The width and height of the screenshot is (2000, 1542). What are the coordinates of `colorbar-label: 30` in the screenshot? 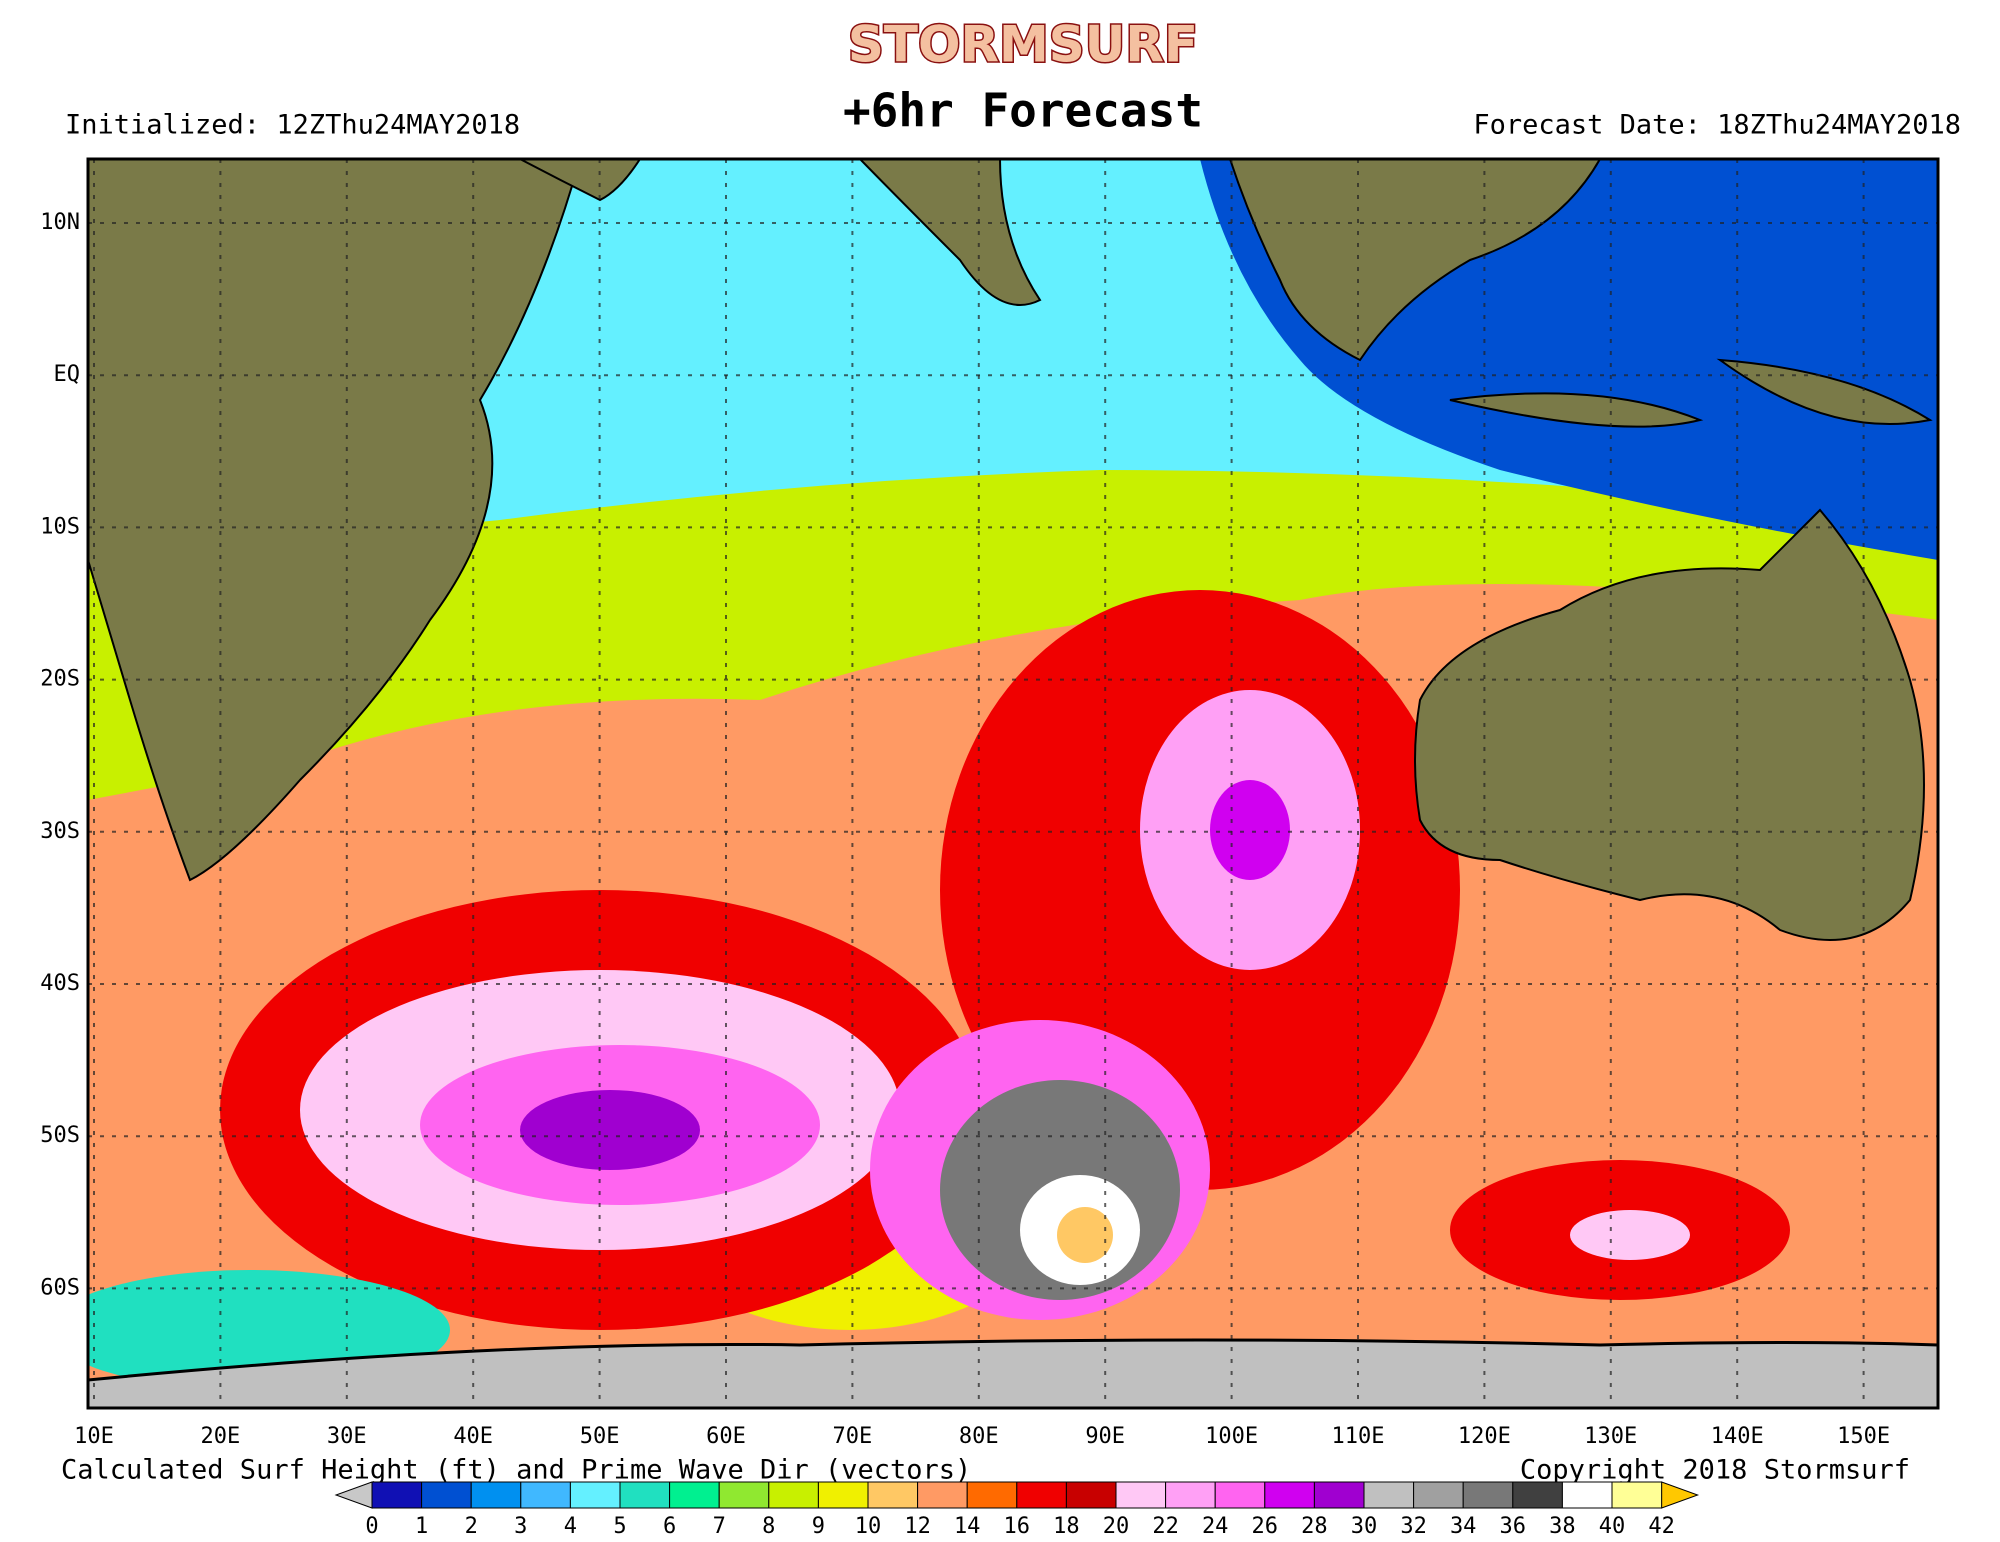 It's located at (1364, 1526).